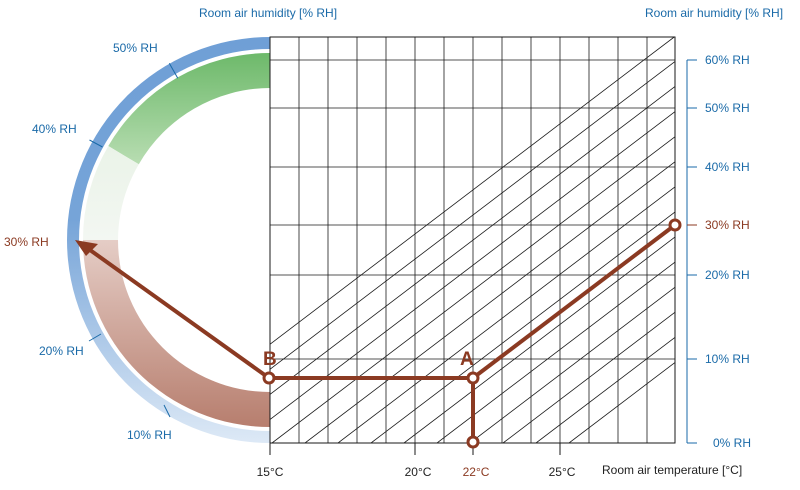 Image resolution: width=800 pixels, height=490 pixels. I want to click on gauge-label-30: 30% RH, so click(26, 242).